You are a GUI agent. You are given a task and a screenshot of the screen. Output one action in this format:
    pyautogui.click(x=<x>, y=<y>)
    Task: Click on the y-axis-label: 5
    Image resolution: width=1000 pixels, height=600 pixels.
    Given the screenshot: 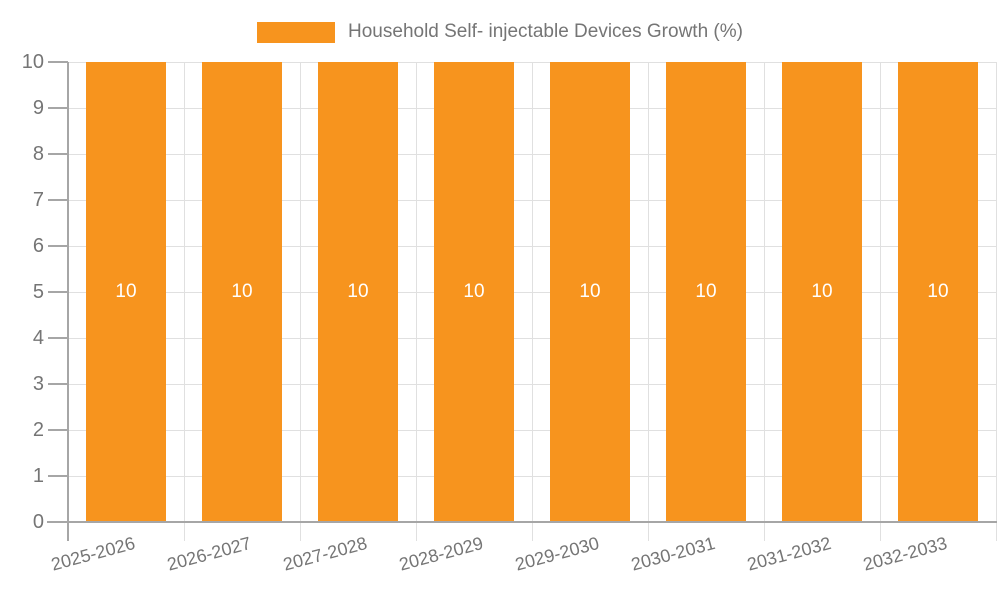 What is the action you would take?
    pyautogui.click(x=38, y=292)
    